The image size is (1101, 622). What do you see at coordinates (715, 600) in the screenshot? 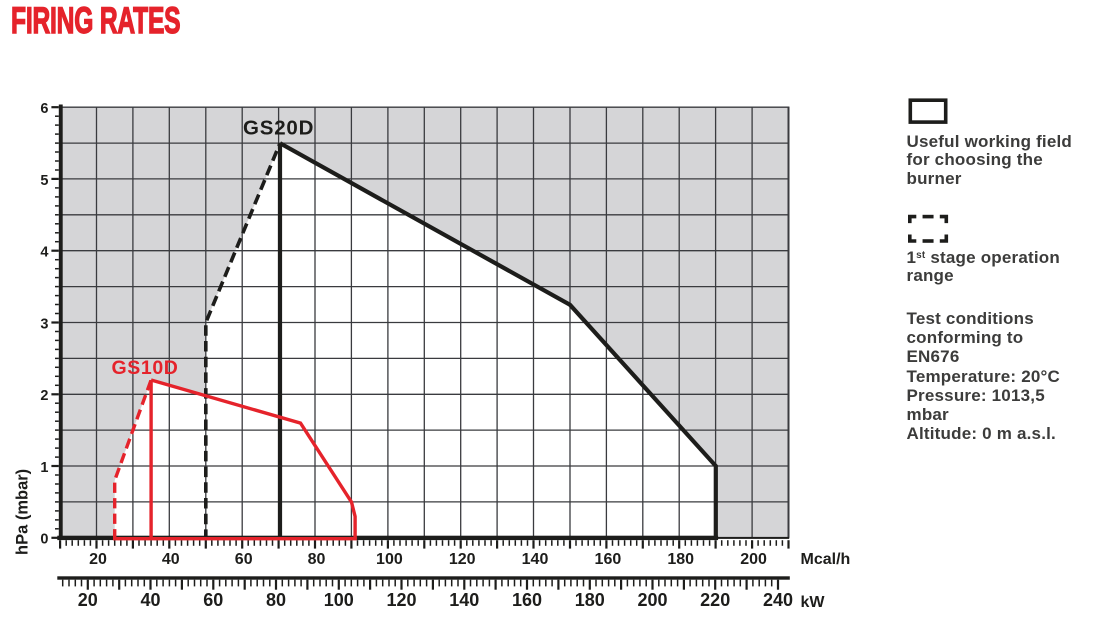
I see `svg-text: 220` at bounding box center [715, 600].